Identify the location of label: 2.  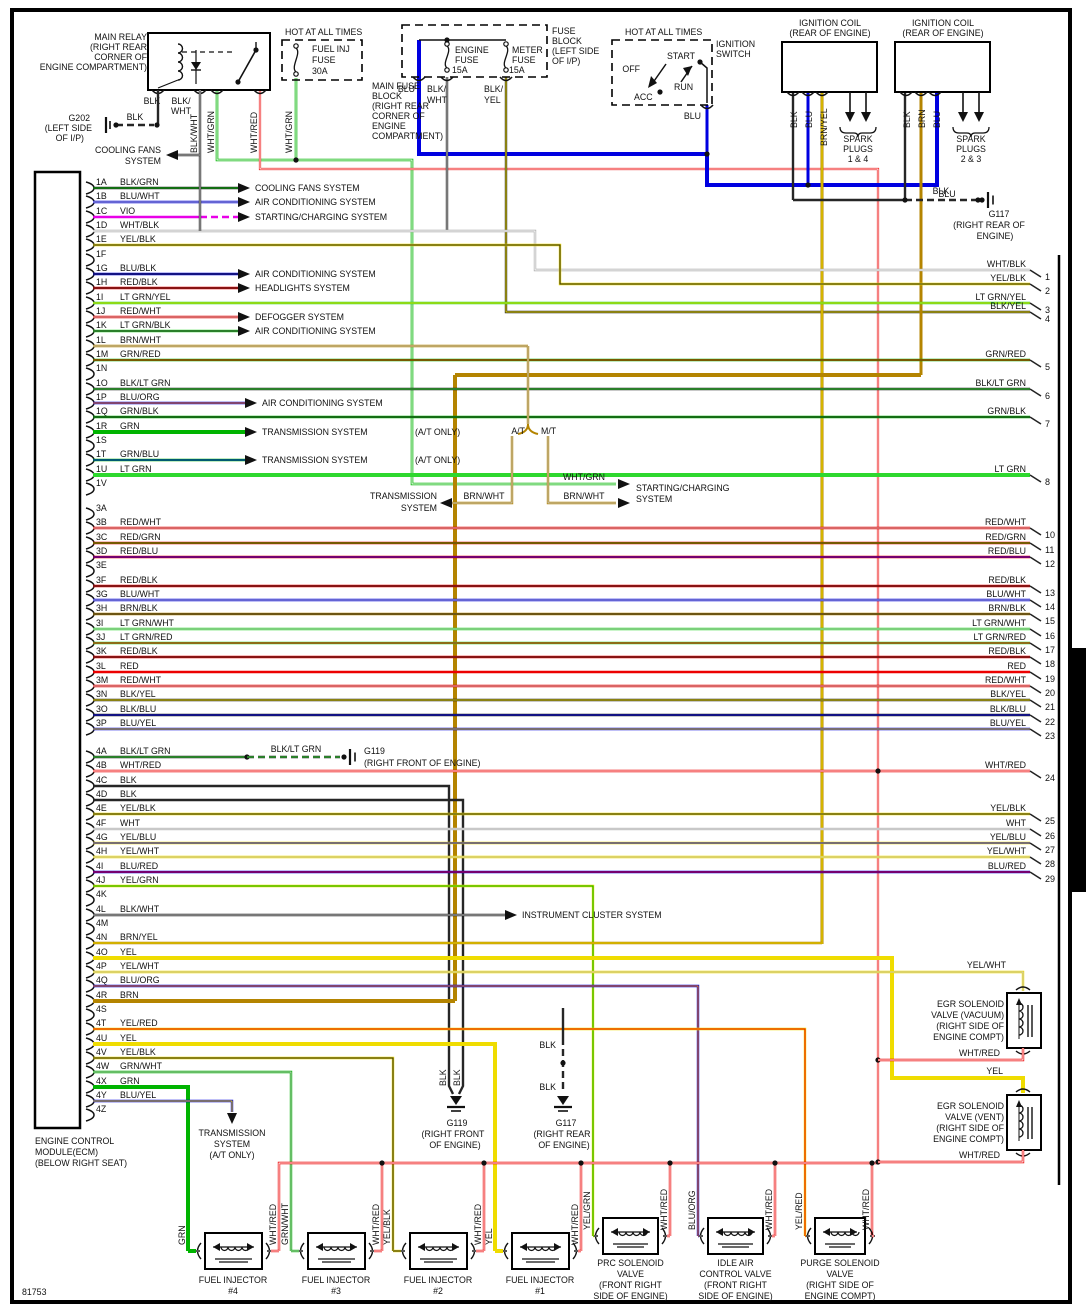
(1047, 291).